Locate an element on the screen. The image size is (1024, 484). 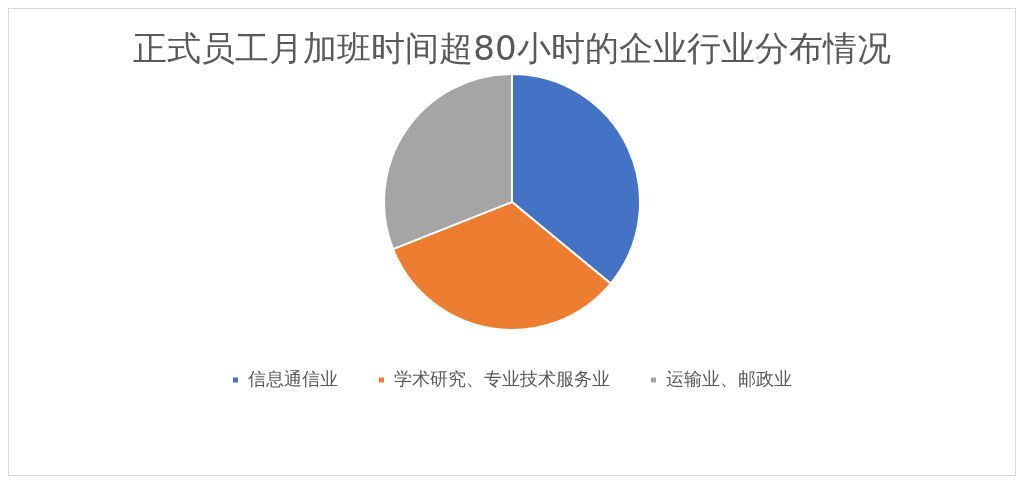
legend-label: 运输业、邮政业 is located at coordinates (729, 378).